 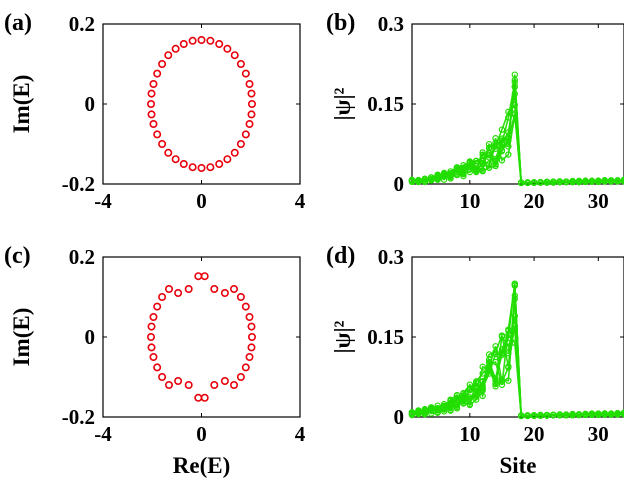 I want to click on y-tick-label: 0.15, so click(x=385, y=337).